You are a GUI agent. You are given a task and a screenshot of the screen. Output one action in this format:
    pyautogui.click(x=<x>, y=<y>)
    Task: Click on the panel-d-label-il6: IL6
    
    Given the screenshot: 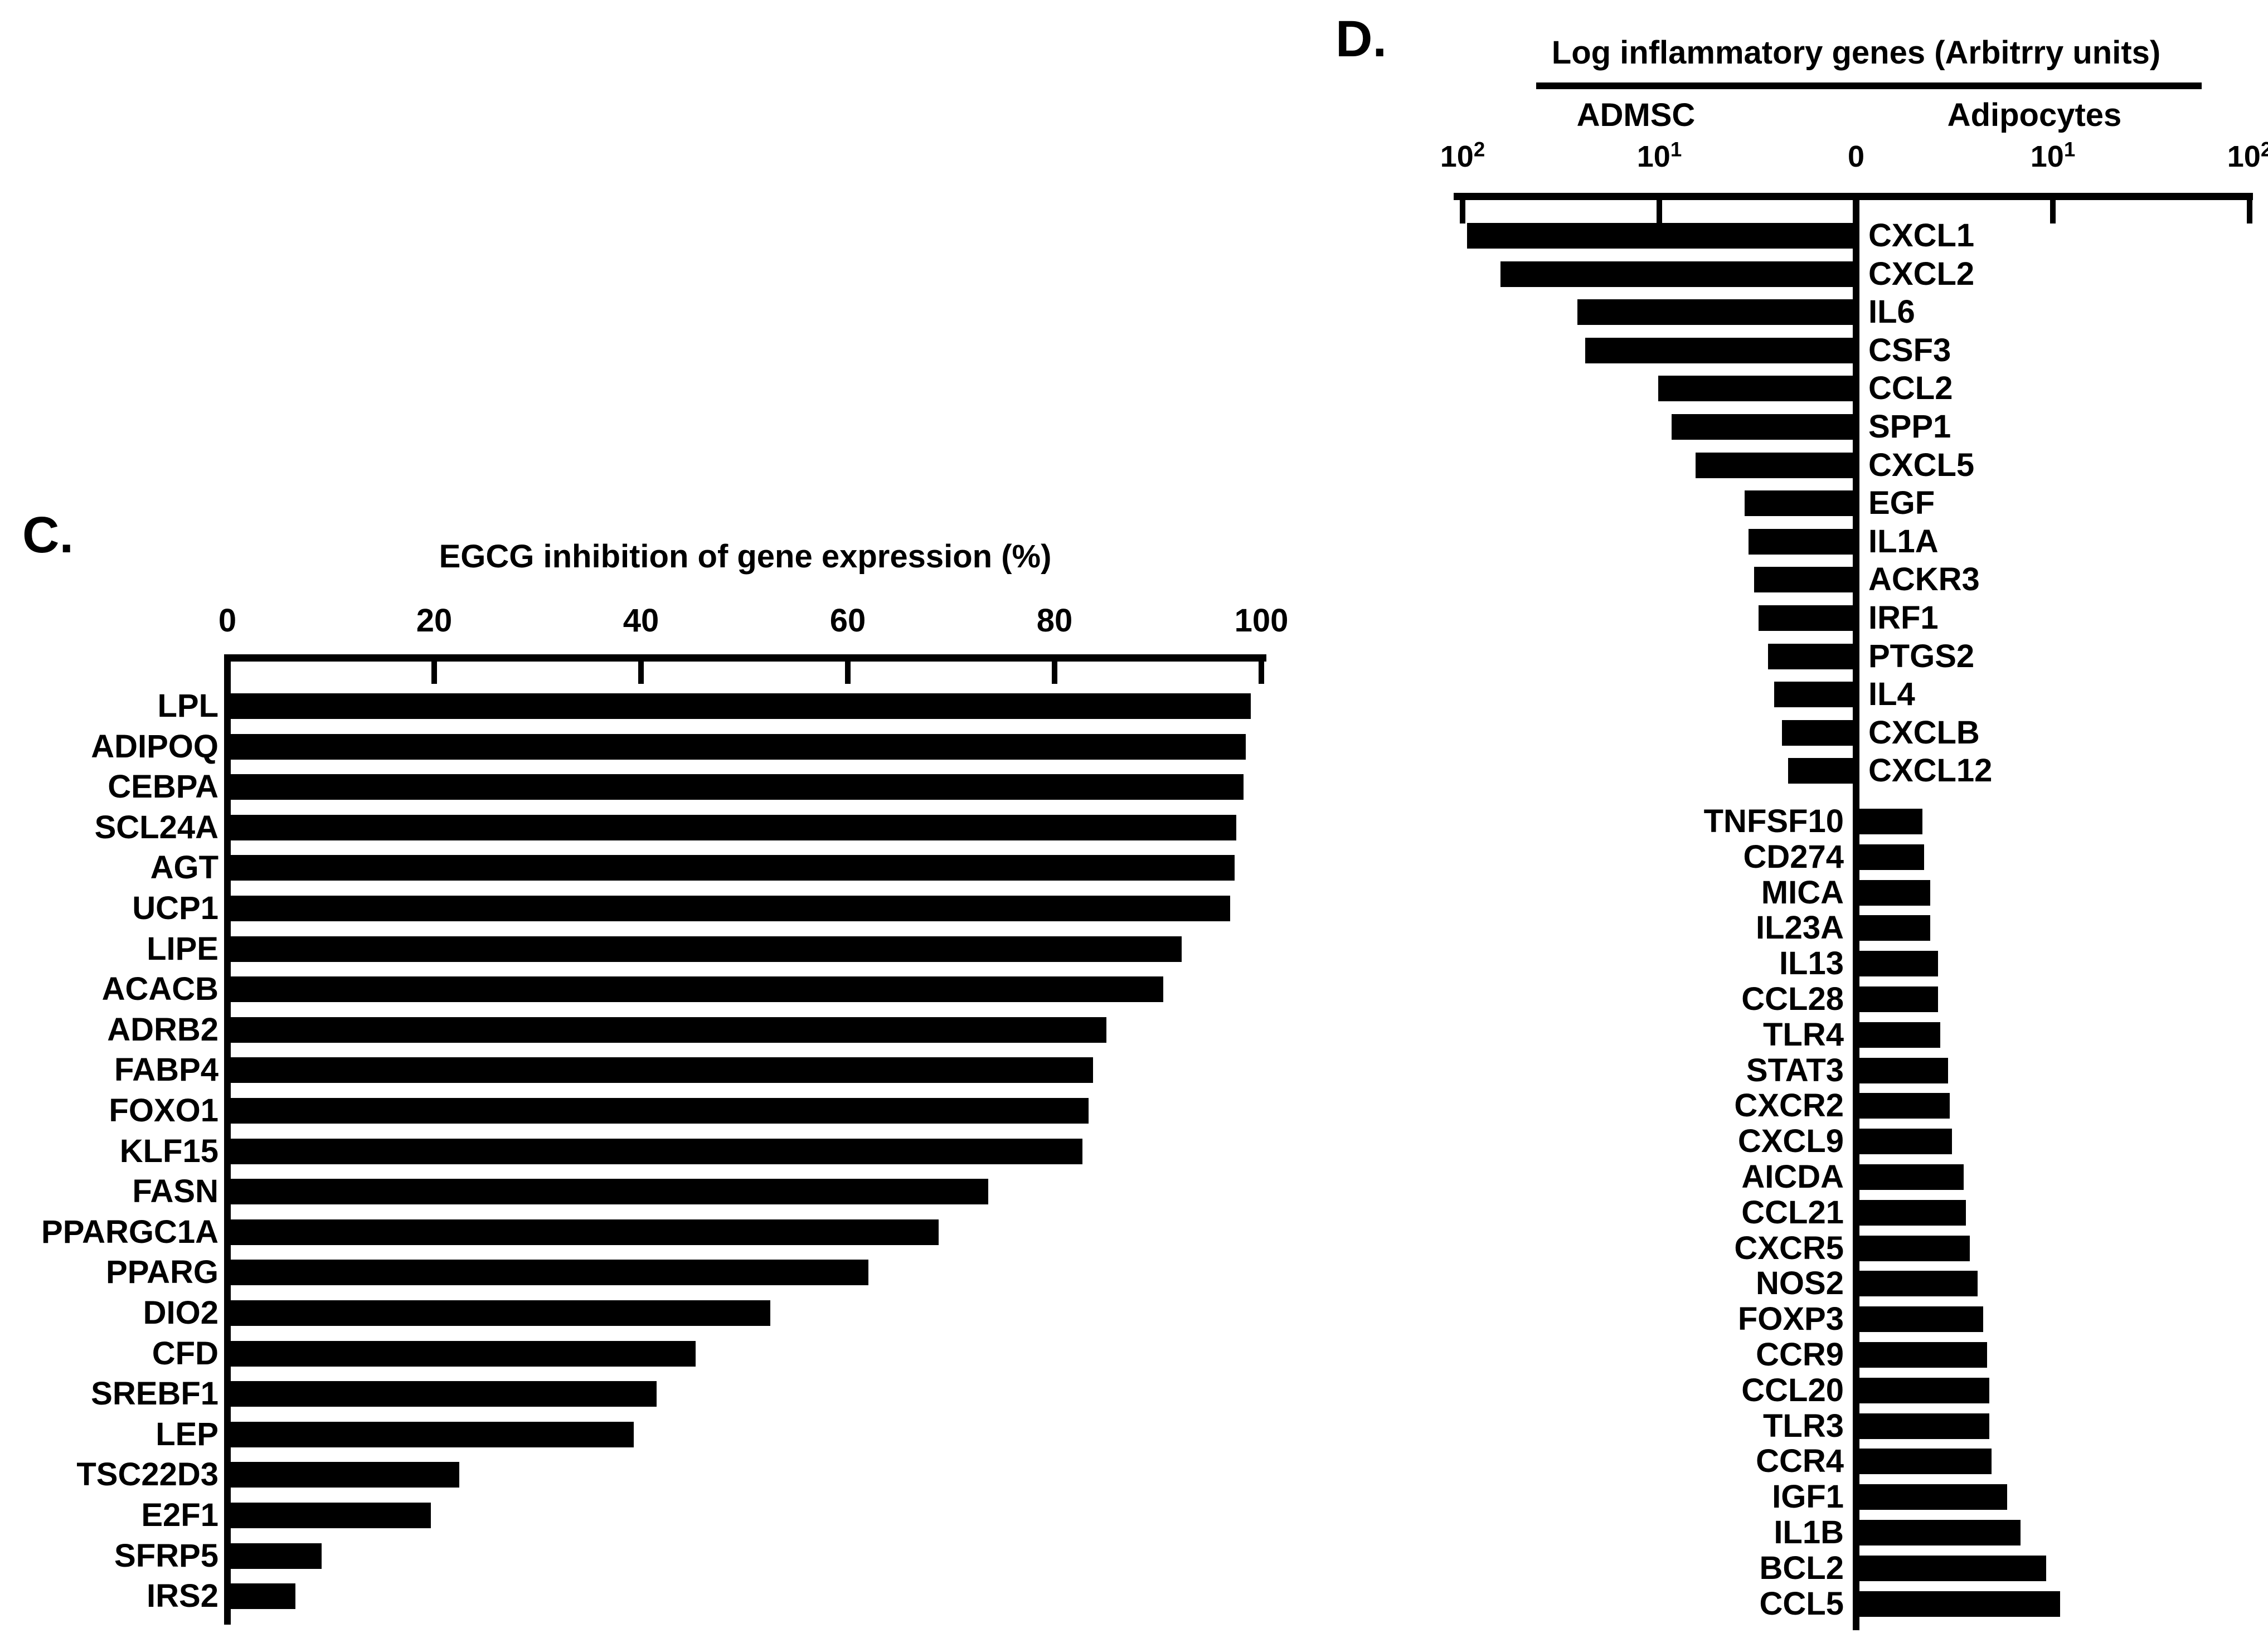 What is the action you would take?
    pyautogui.click(x=1892, y=312)
    